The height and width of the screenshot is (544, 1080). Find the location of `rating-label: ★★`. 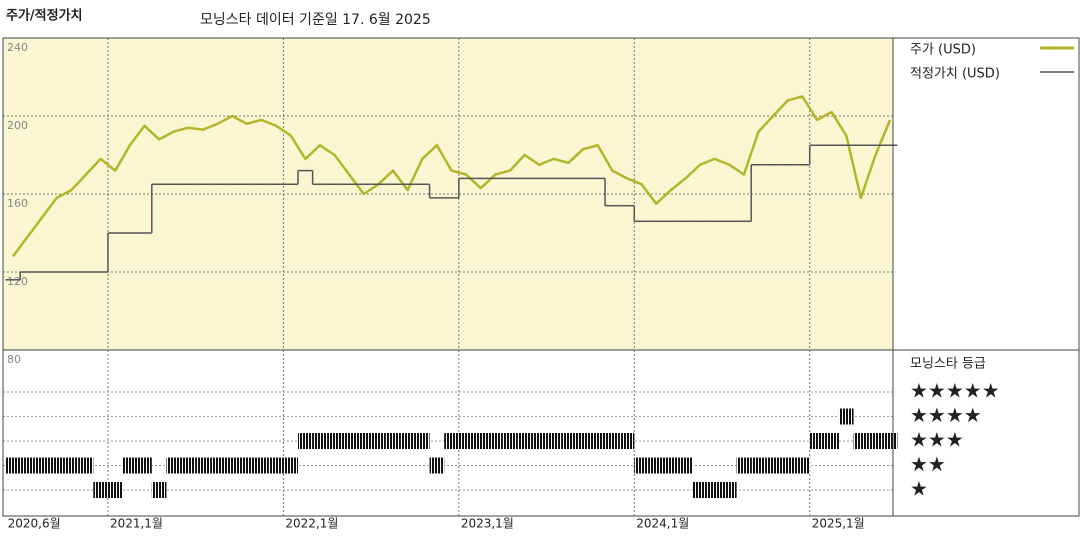

rating-label: ★★ is located at coordinates (928, 464).